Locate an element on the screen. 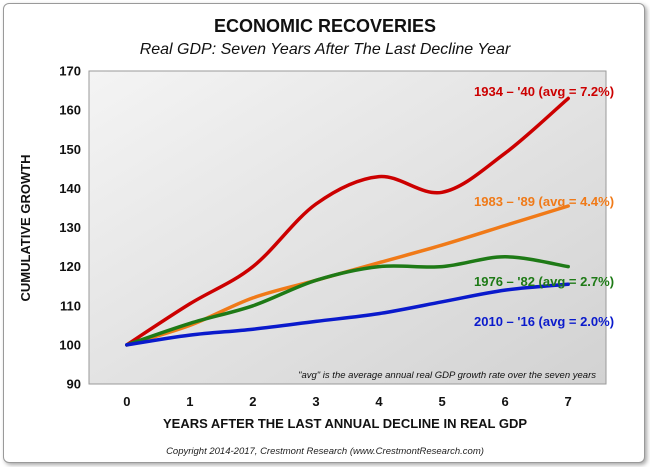 This screenshot has width=650, height=467. series-label-1983: 1983 – '89 (avg = 4.4%) is located at coordinates (544, 201).